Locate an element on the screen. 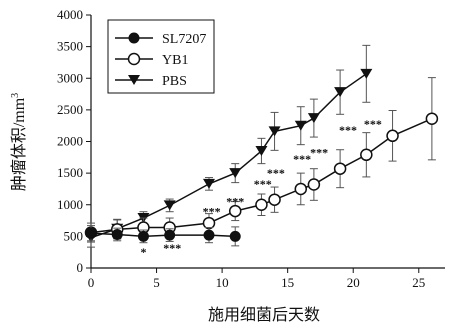  chart-legend: SL7207 YB1 PBS is located at coordinates (161, 56).